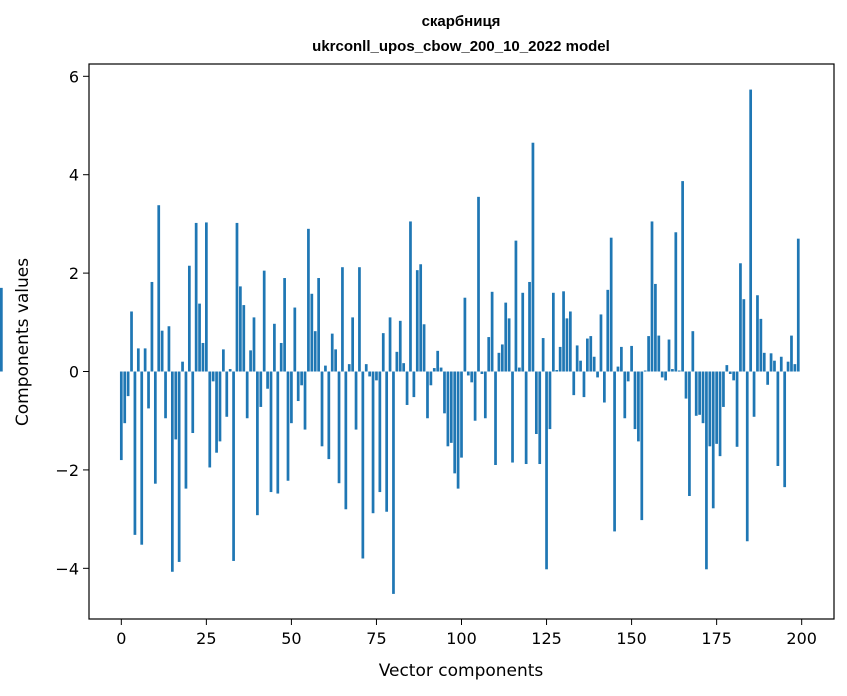  Describe the element at coordinates (72, 322) in the screenshot. I see `y-axis-ticks: −4 −2 0 2 4 6` at that location.